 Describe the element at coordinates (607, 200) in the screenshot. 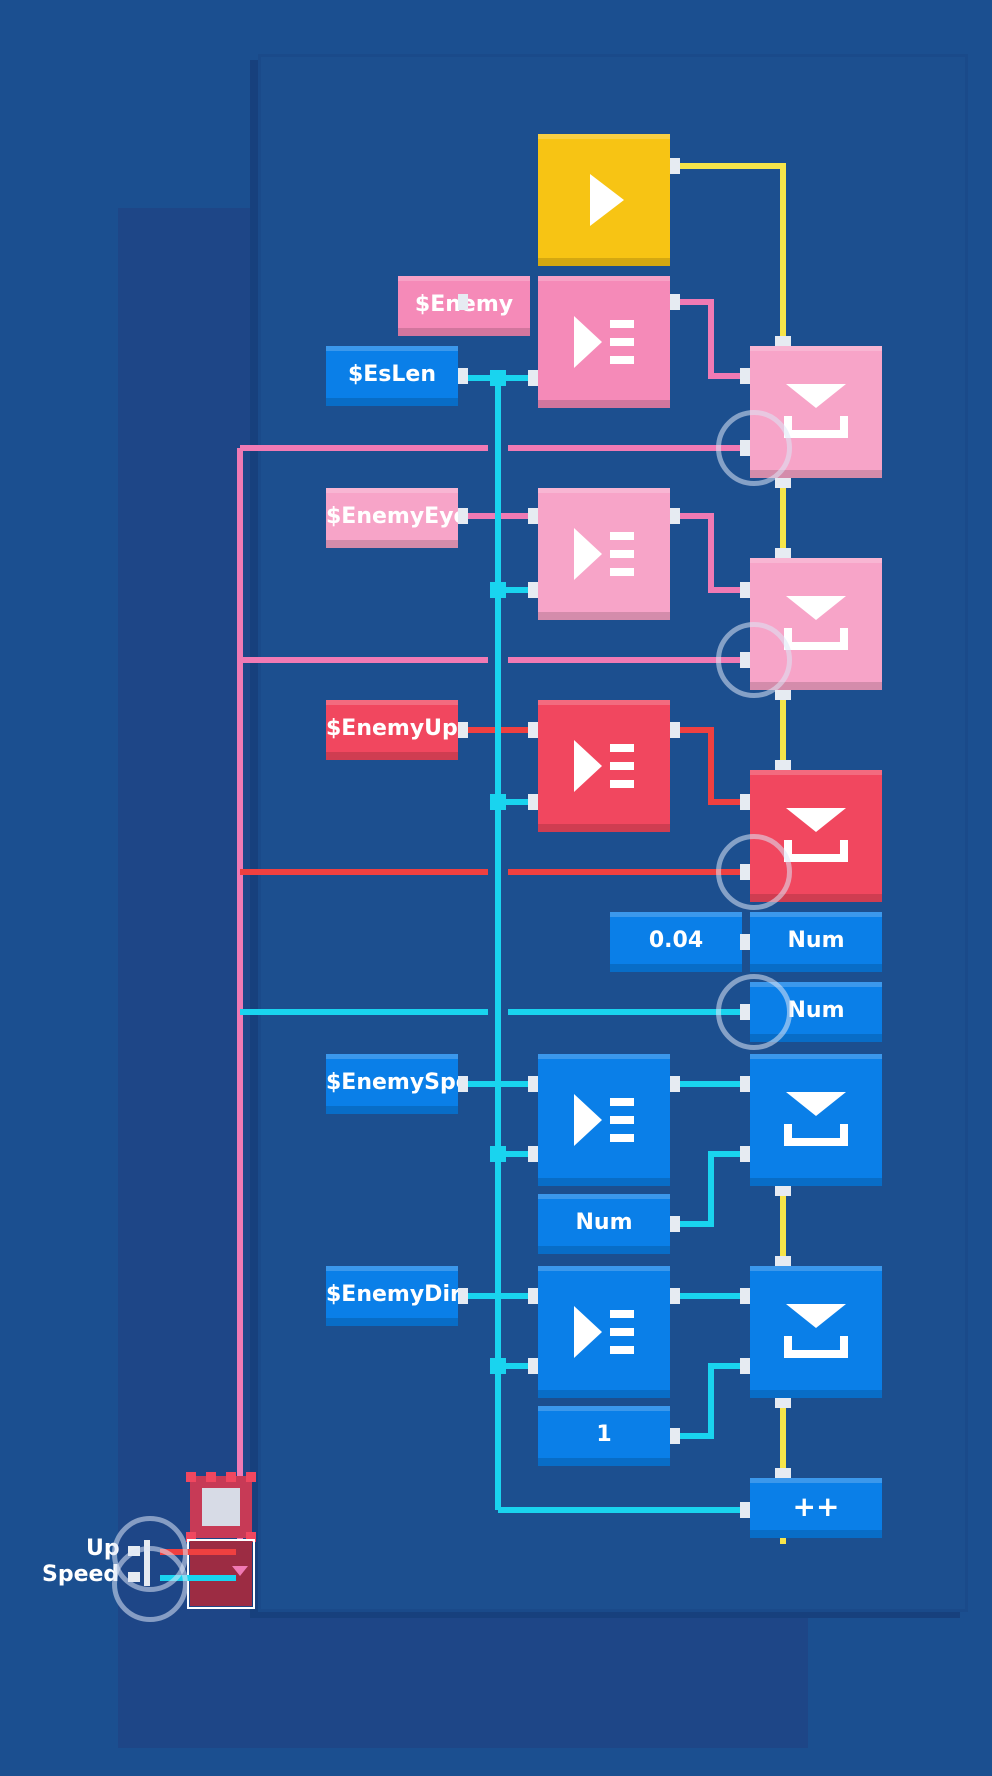

I see `play-icon` at that location.